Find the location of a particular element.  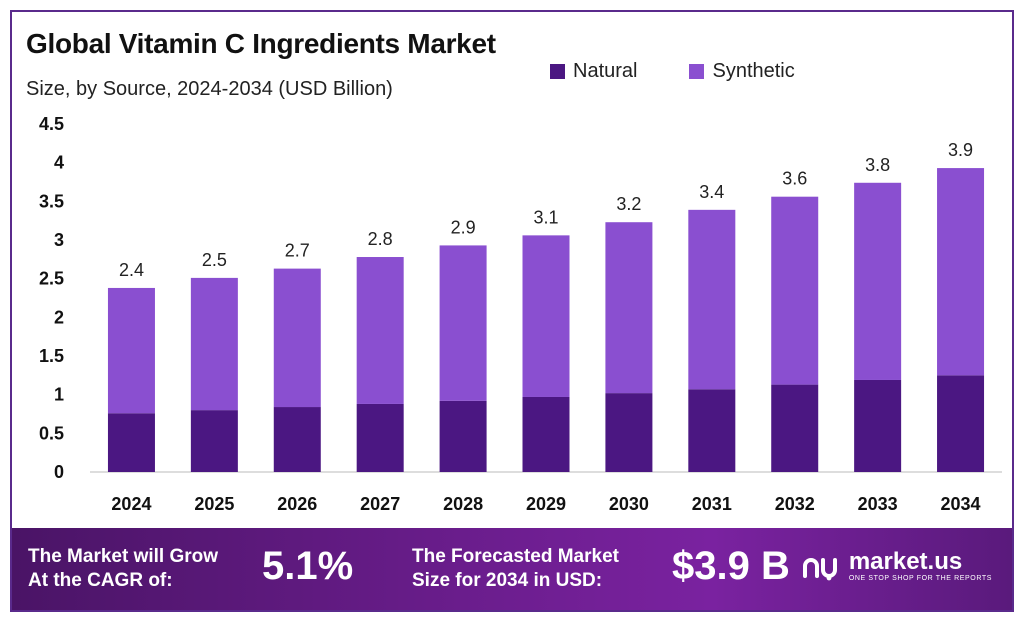

legend-swatch-natural is located at coordinates (557, 71).